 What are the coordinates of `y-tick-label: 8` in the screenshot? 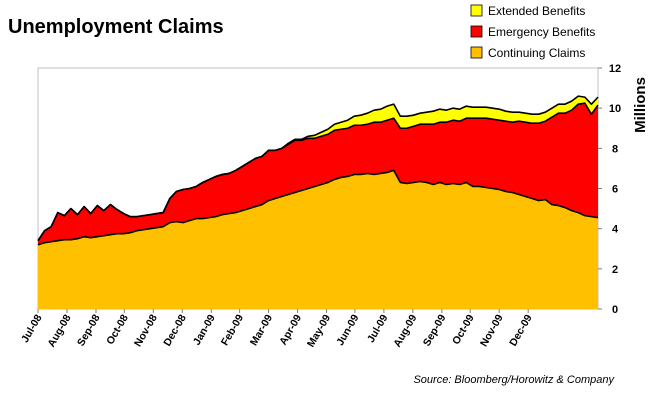 It's located at (615, 149).